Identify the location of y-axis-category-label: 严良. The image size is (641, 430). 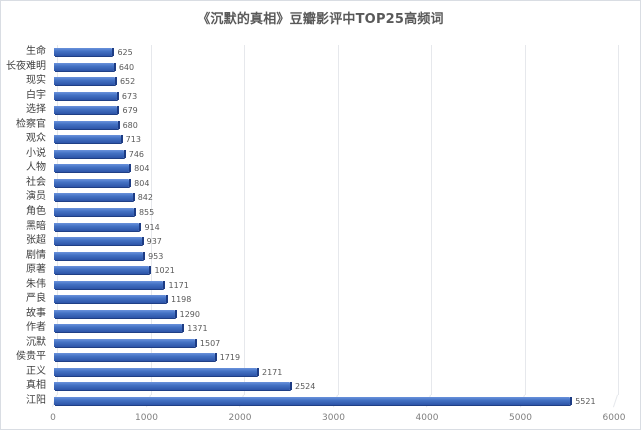
(36, 299).